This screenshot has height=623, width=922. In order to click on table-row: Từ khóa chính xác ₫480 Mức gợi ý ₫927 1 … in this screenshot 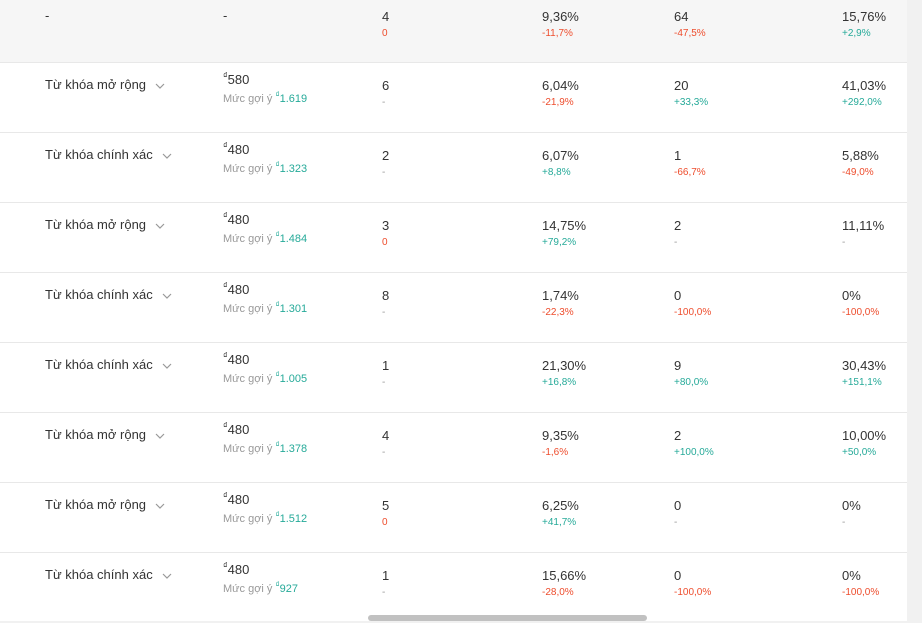, I will do `click(453, 583)`.